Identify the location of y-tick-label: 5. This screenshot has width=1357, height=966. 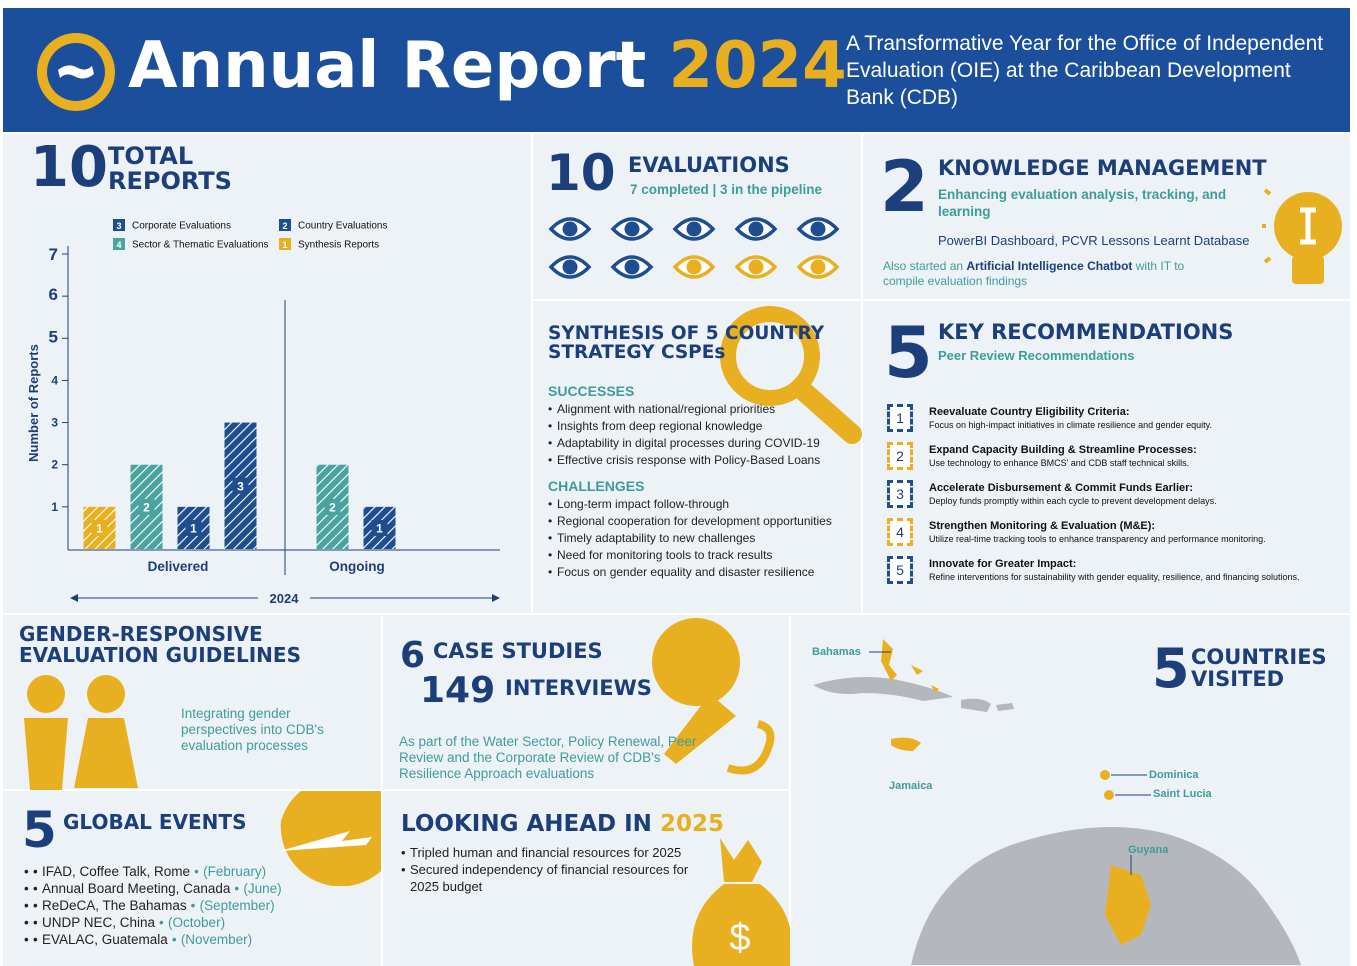
(53, 336).